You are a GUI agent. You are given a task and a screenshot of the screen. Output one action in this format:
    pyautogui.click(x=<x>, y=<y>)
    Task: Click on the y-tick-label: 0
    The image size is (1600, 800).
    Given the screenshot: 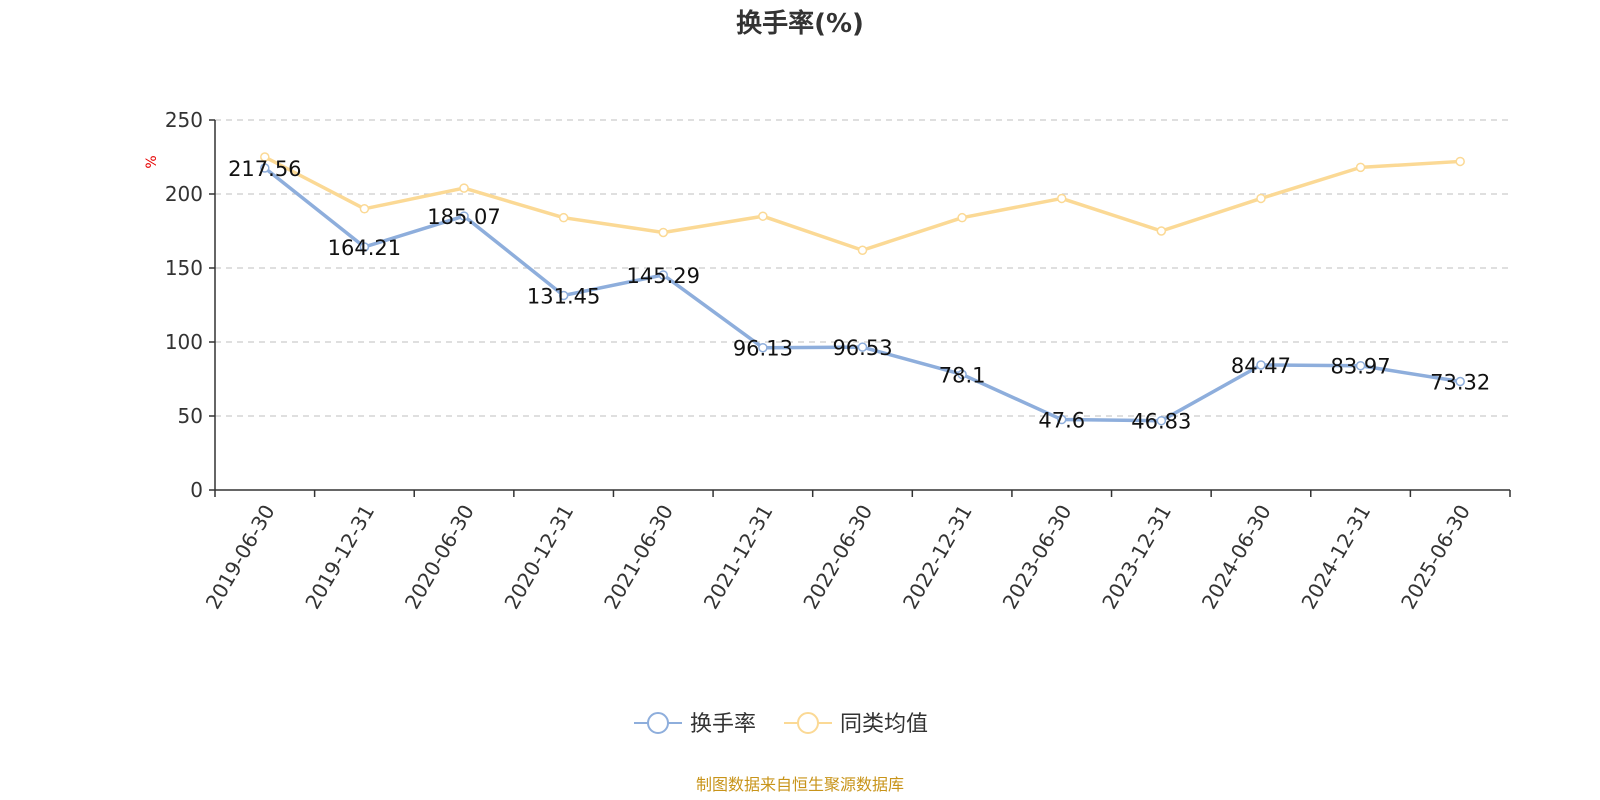 What is the action you would take?
    pyautogui.click(x=196, y=490)
    